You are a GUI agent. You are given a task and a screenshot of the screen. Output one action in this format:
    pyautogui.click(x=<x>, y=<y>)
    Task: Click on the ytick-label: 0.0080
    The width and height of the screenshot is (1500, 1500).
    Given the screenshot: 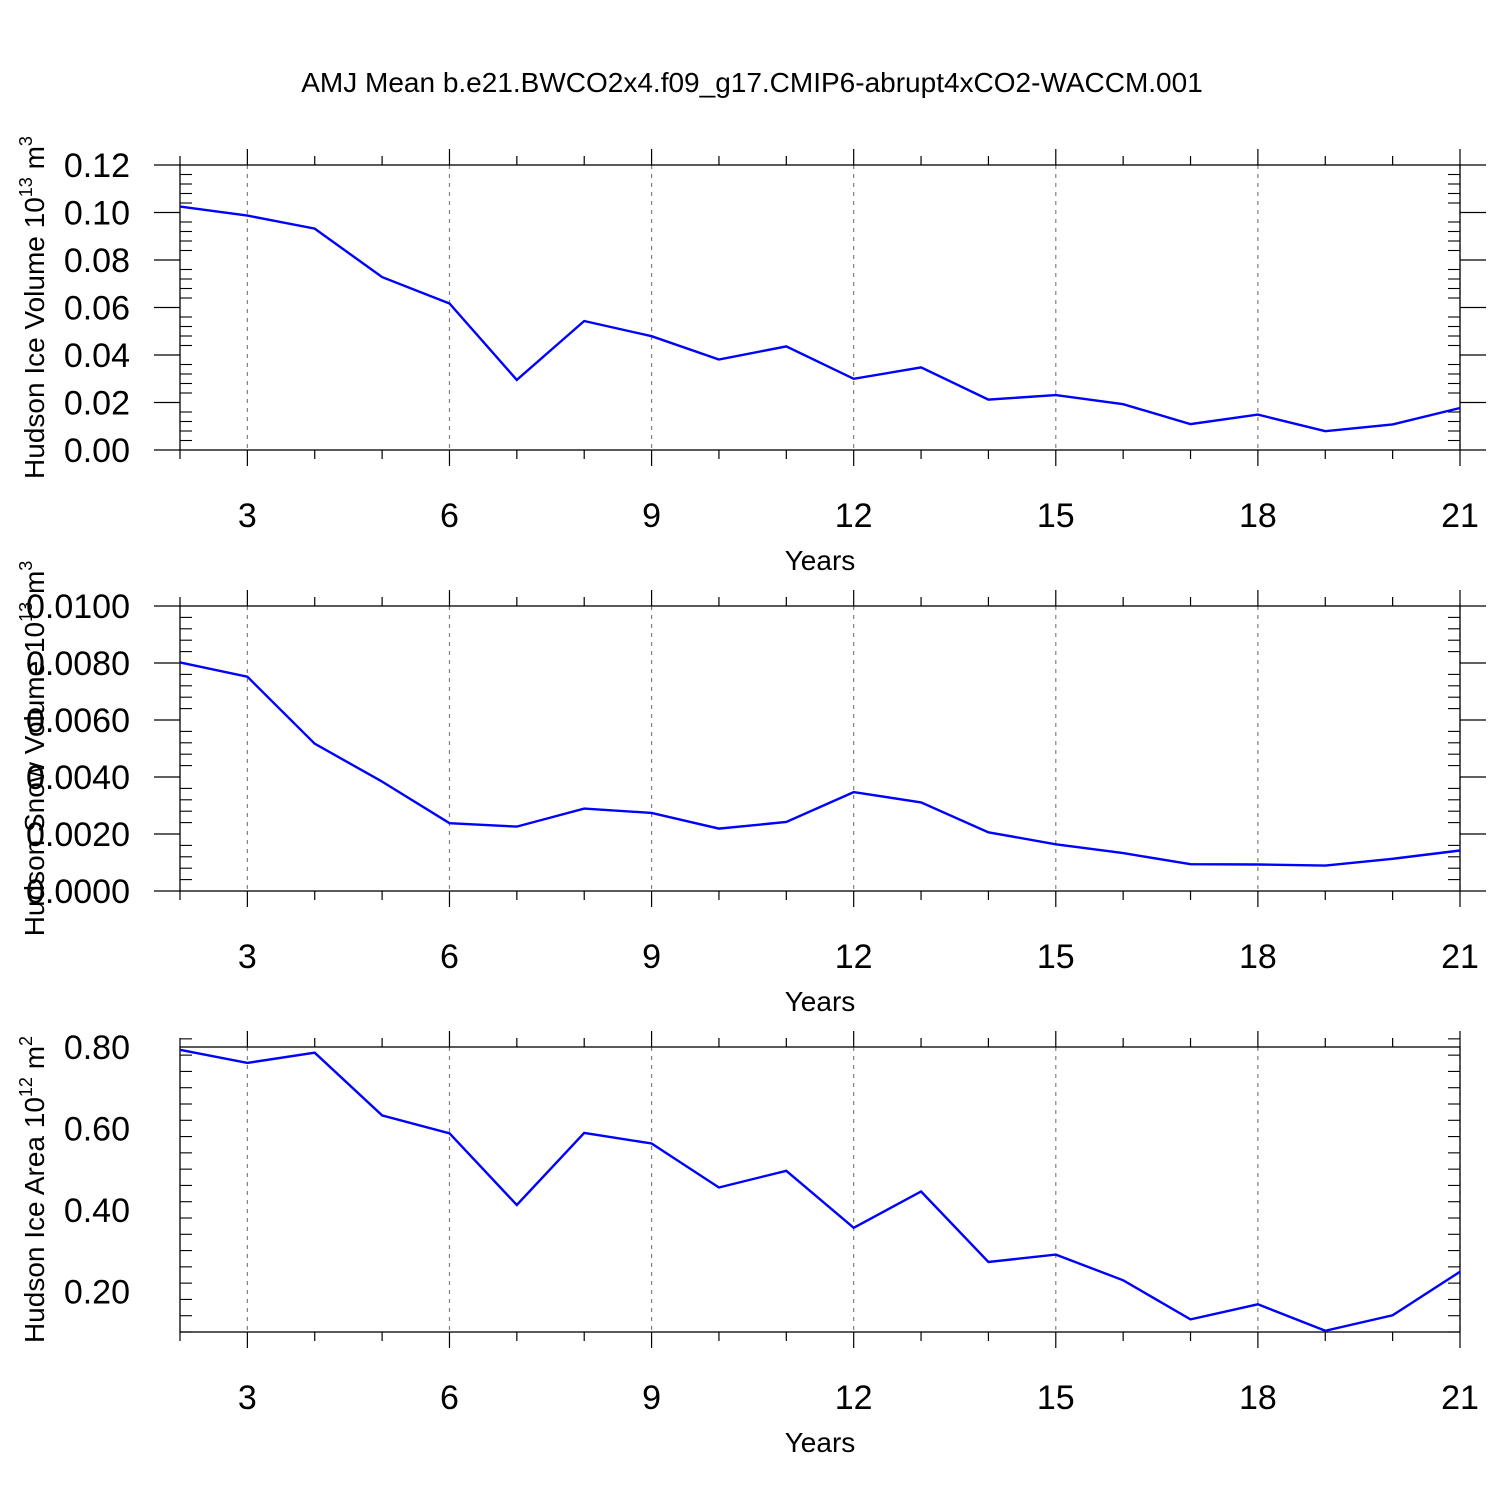 What is the action you would take?
    pyautogui.click(x=78, y=664)
    